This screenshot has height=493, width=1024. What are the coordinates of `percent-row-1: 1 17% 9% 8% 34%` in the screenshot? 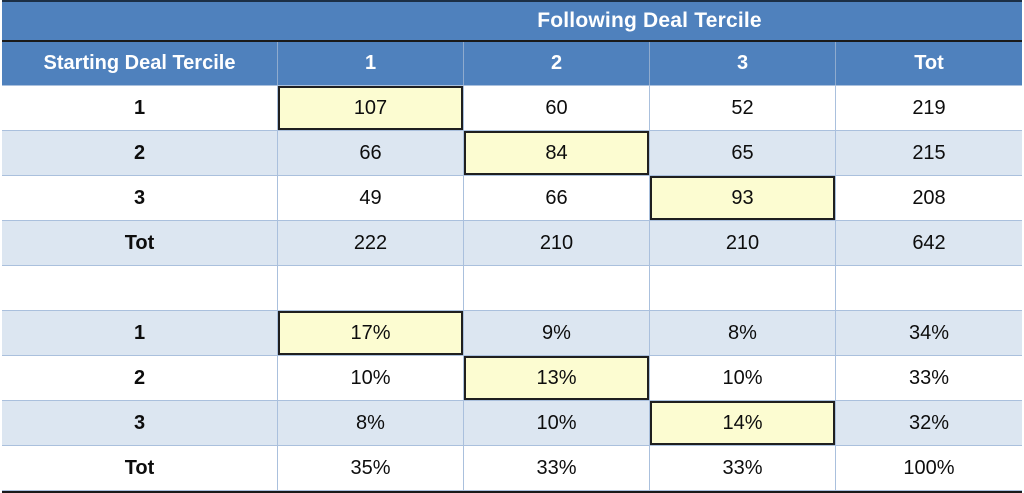 It's located at (512, 333).